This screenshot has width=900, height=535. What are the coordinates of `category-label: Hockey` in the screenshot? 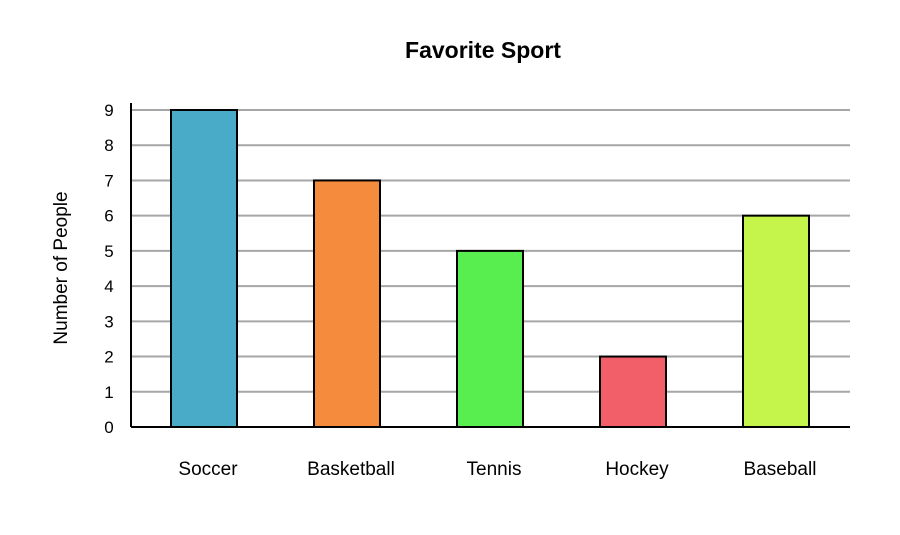 It's located at (637, 469).